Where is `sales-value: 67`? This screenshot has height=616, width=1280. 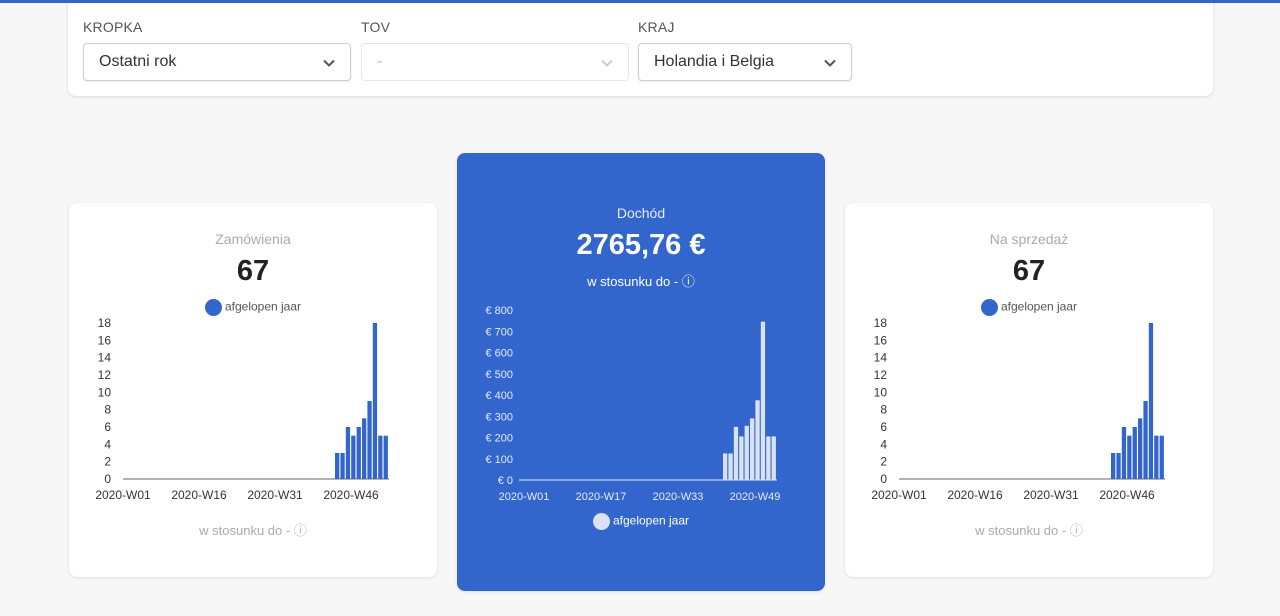
sales-value: 67 is located at coordinates (1029, 271).